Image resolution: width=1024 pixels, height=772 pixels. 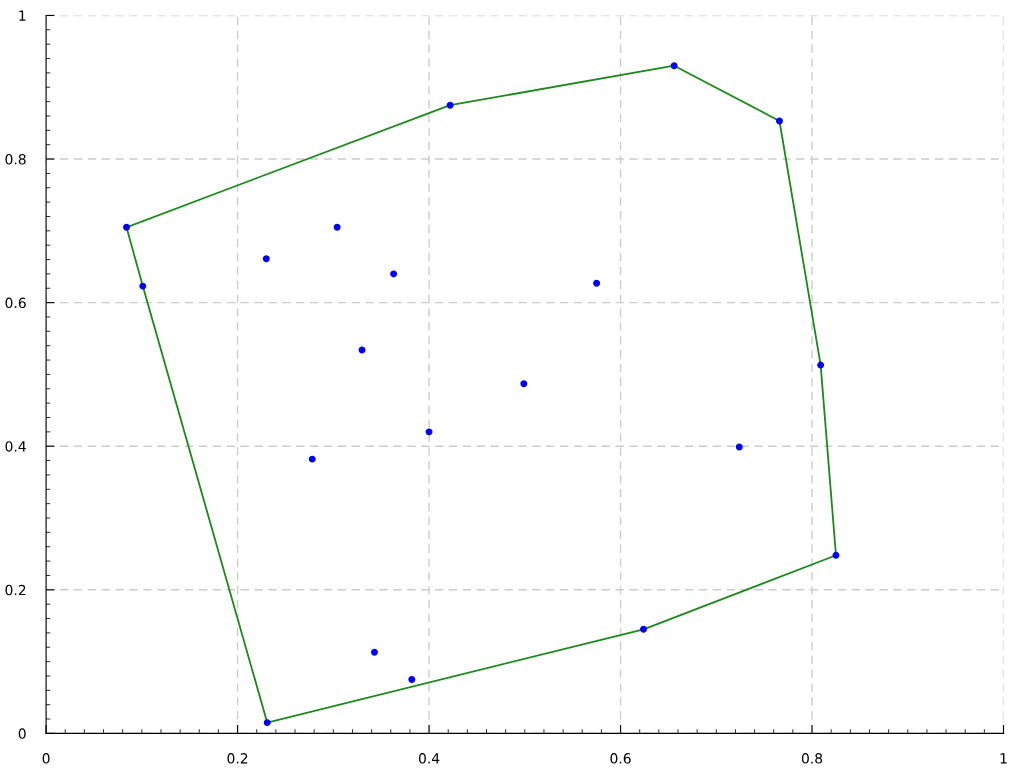 I want to click on y-tick-label: 0.4, so click(x=15, y=446).